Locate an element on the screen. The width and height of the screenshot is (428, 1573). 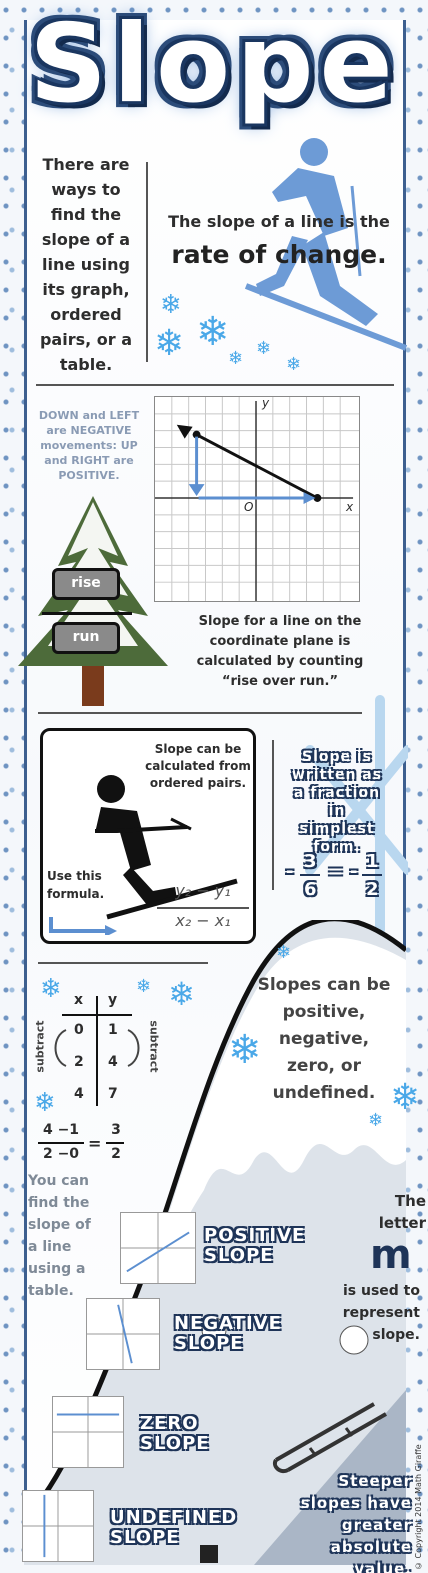
formula-denominator: x₂ − x₁ is located at coordinates (203, 920).